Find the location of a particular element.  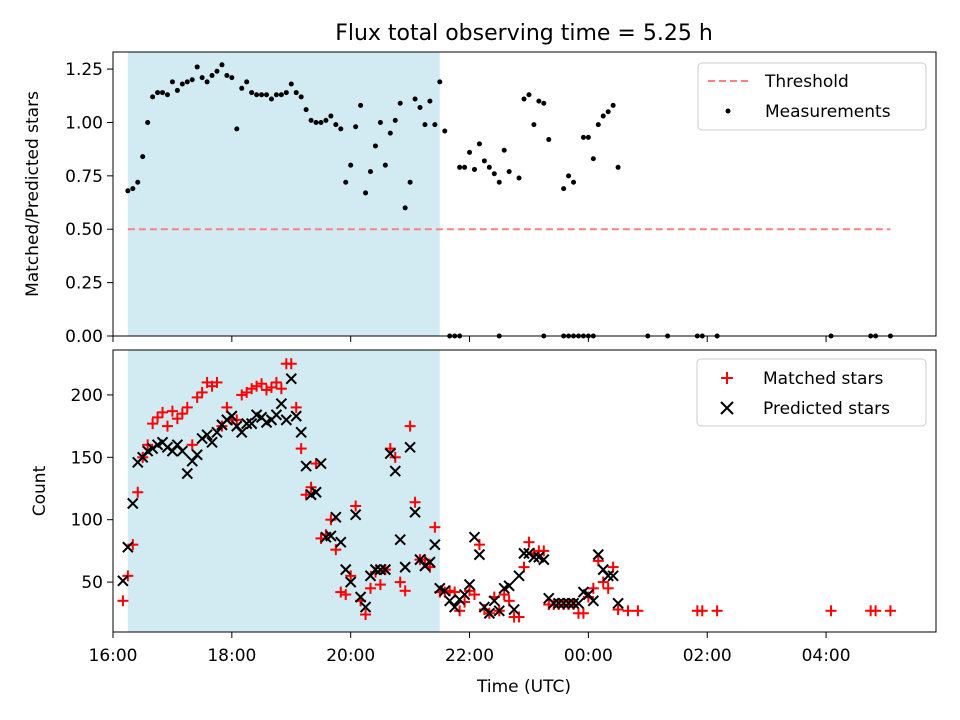

count-y-label: Count is located at coordinates (40, 490).